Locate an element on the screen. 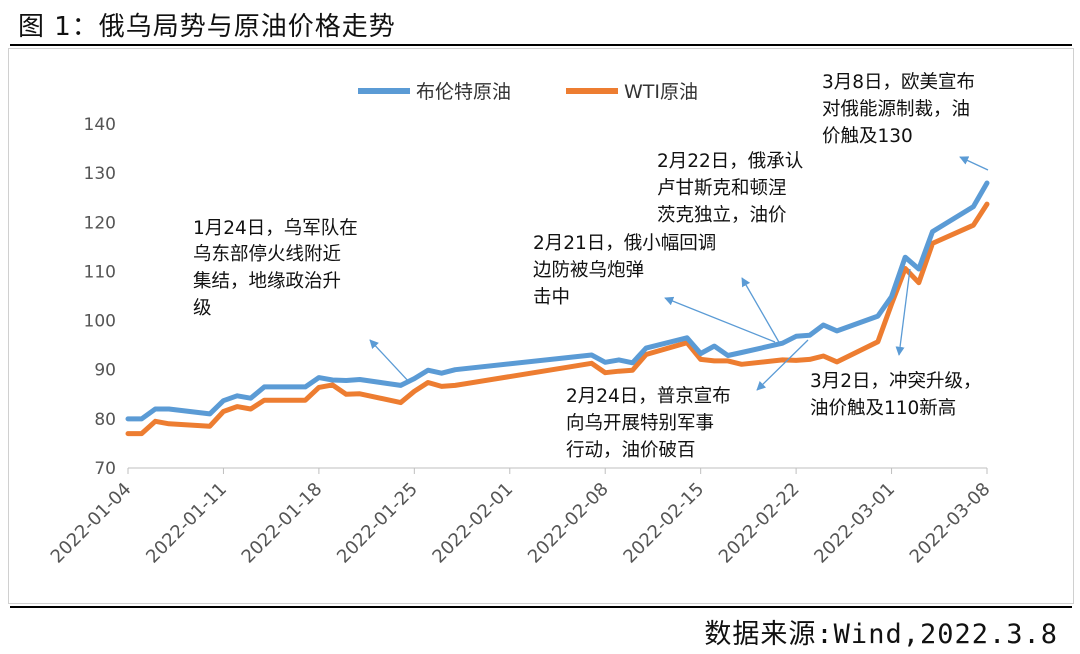  annotation-mar8: 3月8日，欧美宣布 对俄能源制裁，油 价触及130 is located at coordinates (898, 109).